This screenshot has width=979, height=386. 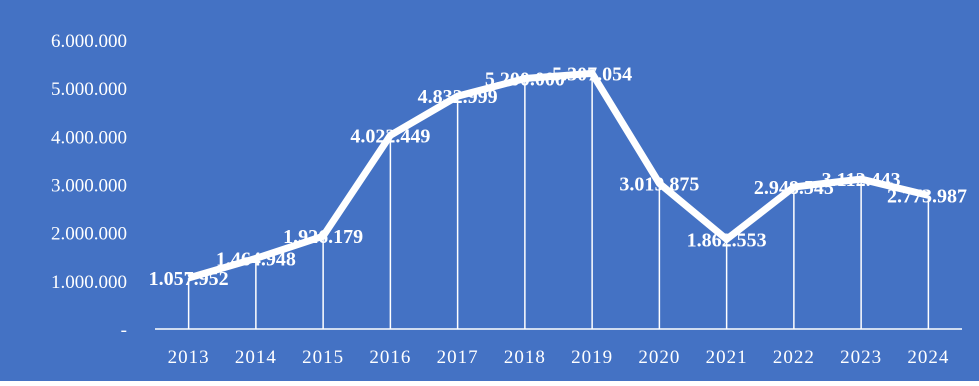 What do you see at coordinates (861, 180) in the screenshot?
I see `data-label: 3.112.443` at bounding box center [861, 180].